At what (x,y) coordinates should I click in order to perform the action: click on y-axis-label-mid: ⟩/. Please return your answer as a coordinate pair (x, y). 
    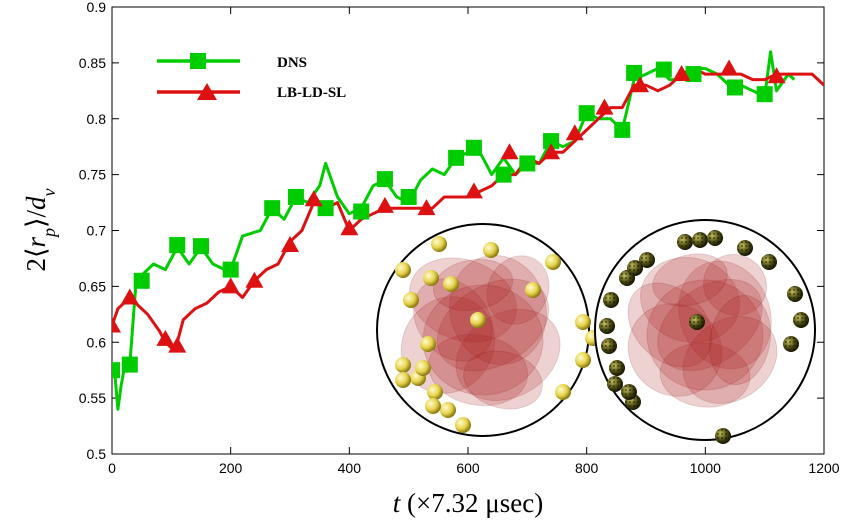
    Looking at the image, I should click on (36, 218).